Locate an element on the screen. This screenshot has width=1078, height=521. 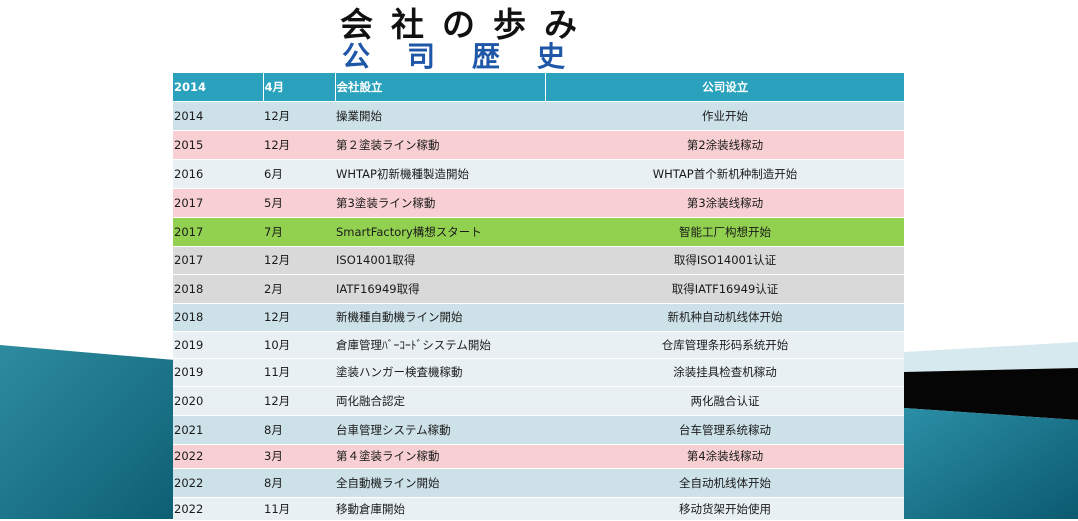
table-row: 2015 12月 第２塗装ライン稼動 第2涂装线稼动 is located at coordinates (538, 145).